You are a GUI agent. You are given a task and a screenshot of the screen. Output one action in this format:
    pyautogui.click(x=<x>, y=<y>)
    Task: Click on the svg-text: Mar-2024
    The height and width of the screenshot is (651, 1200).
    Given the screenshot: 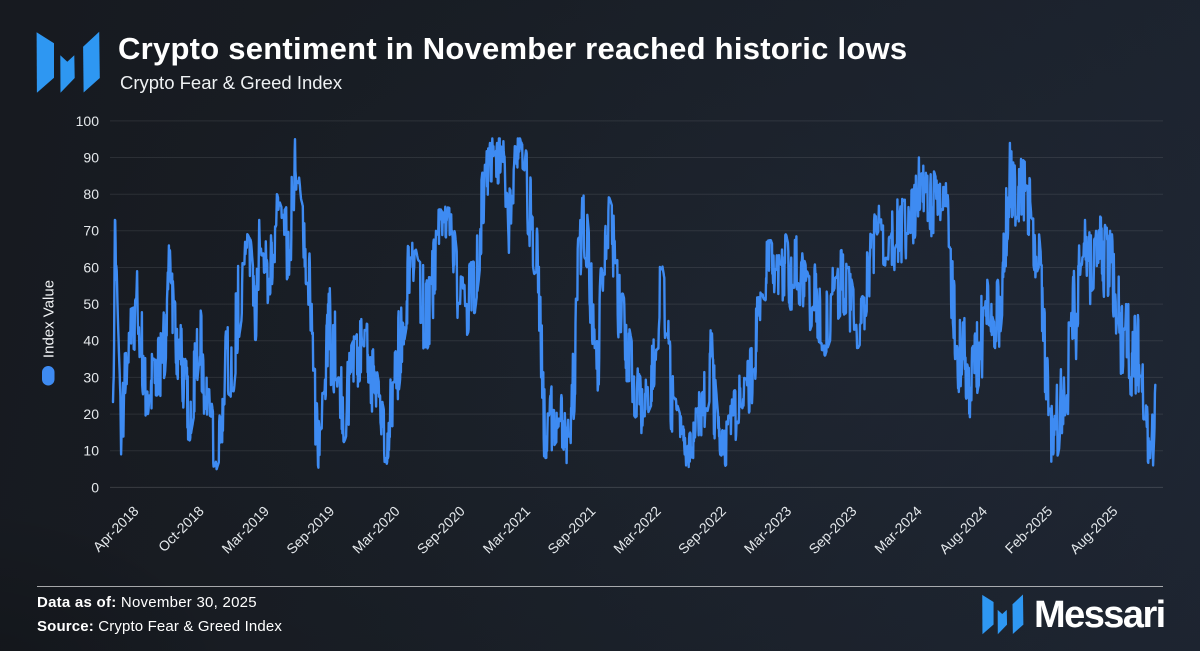 What is the action you would take?
    pyautogui.click(x=898, y=530)
    